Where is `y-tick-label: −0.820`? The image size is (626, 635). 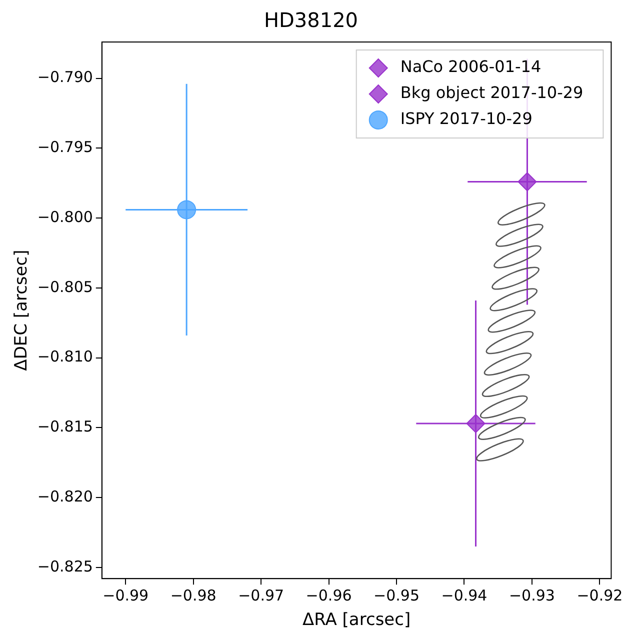 y-tick-label: −0.820 is located at coordinates (65, 496).